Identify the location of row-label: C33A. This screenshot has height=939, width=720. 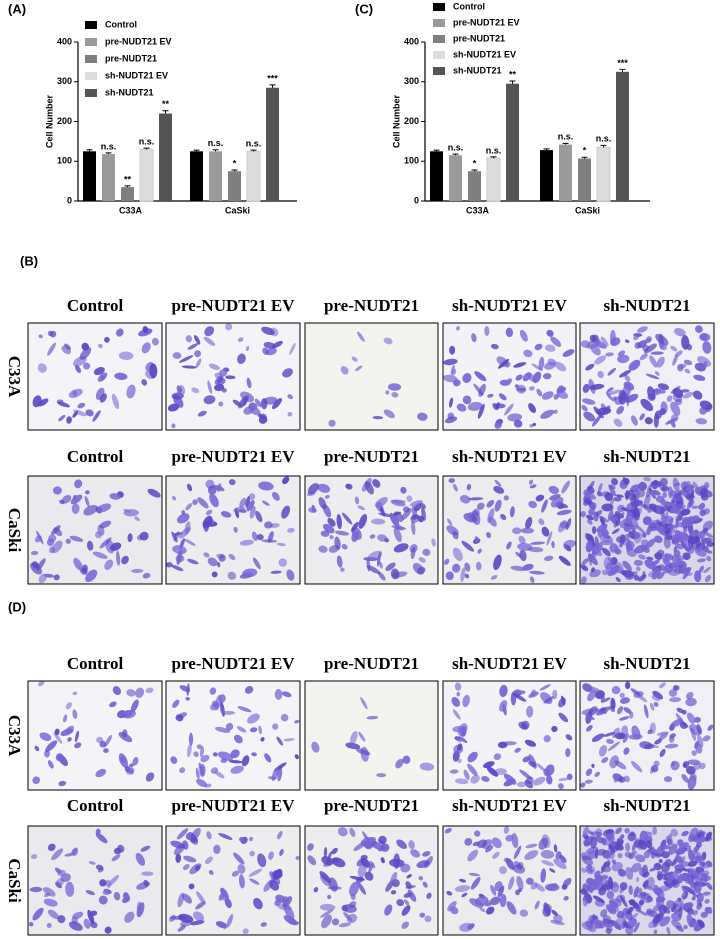
(14, 736).